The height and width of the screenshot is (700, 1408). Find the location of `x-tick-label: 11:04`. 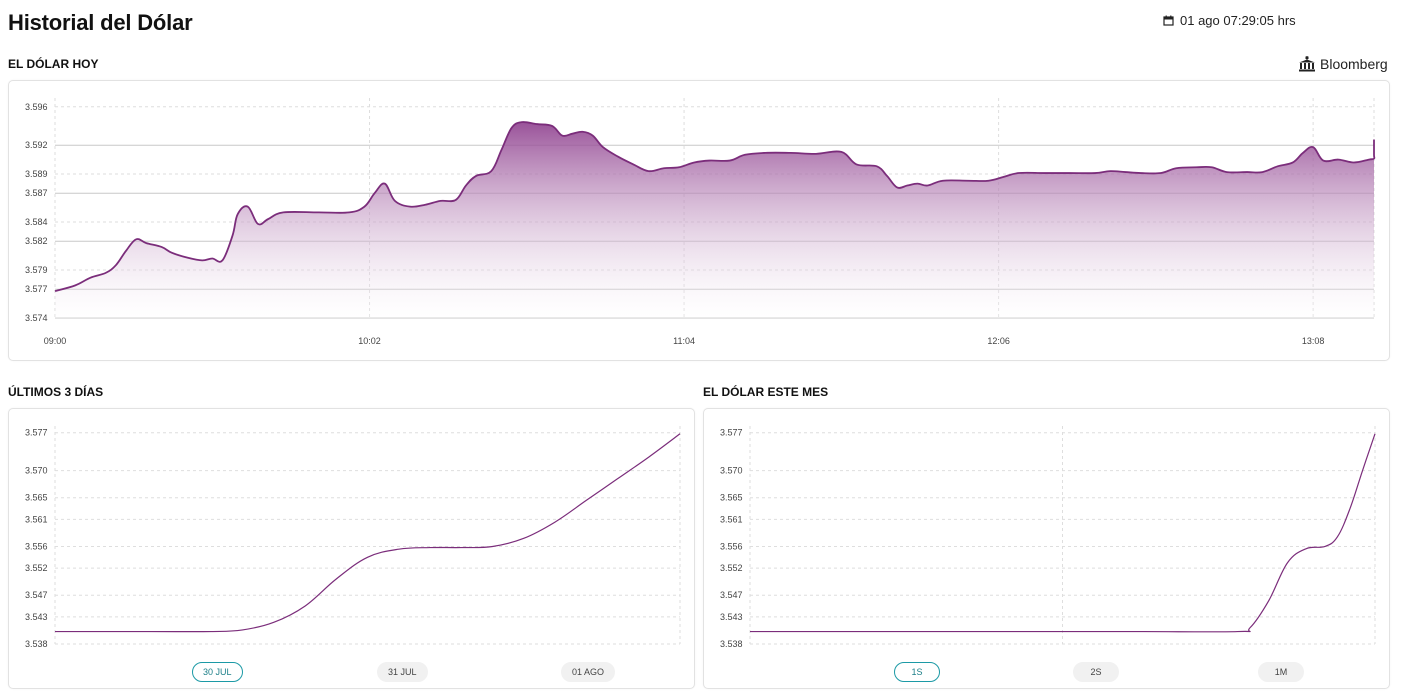

x-tick-label: 11:04 is located at coordinates (684, 341).